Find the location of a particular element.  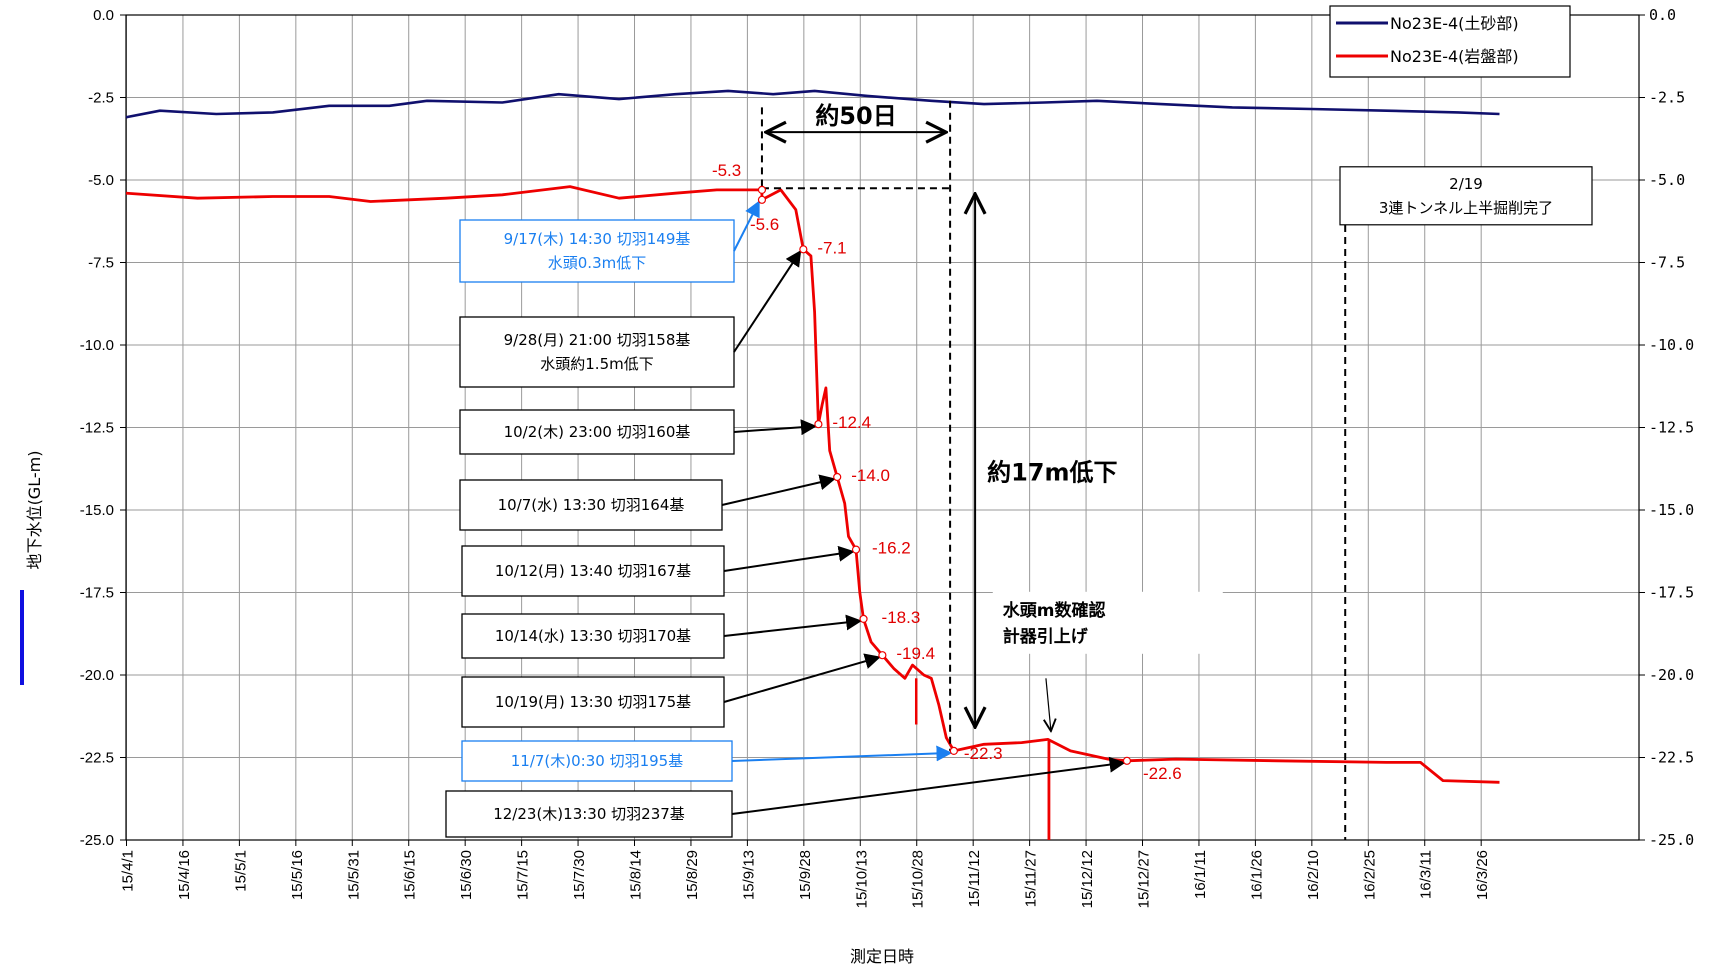

x-tick-label: 15/8/14 is located at coordinates (636, 875).